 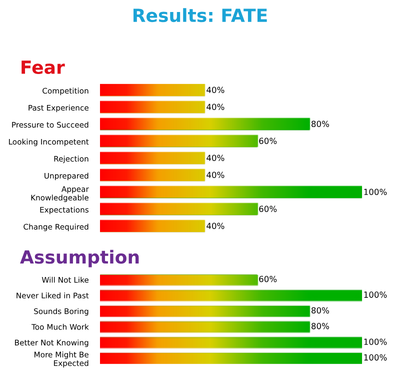 I want to click on chart-title: Fear, so click(x=43, y=67).